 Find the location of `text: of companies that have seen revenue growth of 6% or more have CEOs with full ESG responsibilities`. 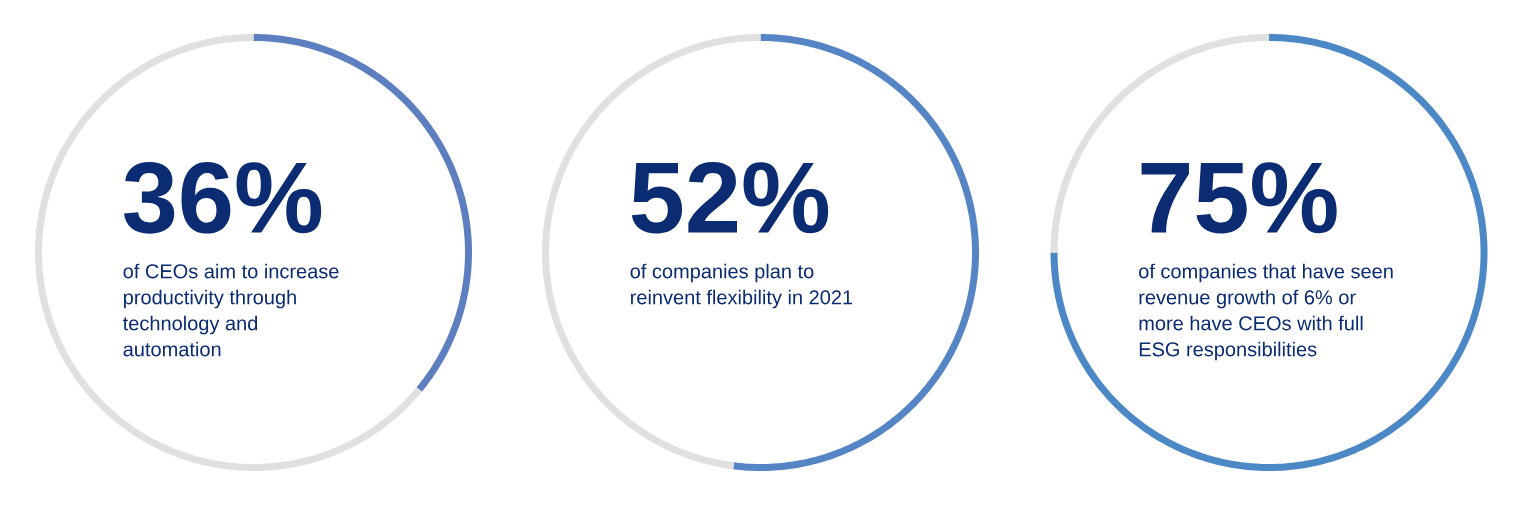

text: of companies that have seen revenue growth of 6% or more have CEOs with full ESG responsibilities is located at coordinates (1266, 312).